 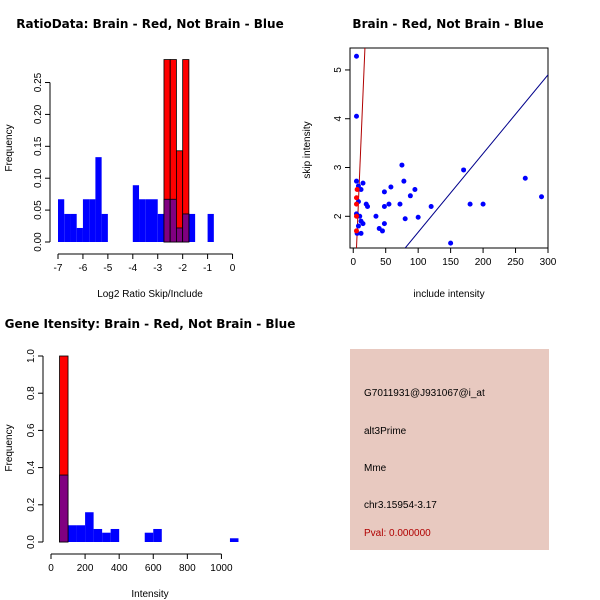 I want to click on y-tick-label: 1.0, so click(x=31, y=356).